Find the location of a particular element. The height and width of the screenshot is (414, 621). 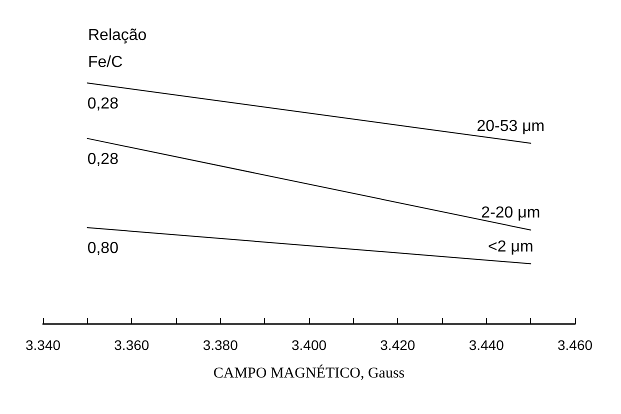

x-tick-label: 3.380 is located at coordinates (220, 345).